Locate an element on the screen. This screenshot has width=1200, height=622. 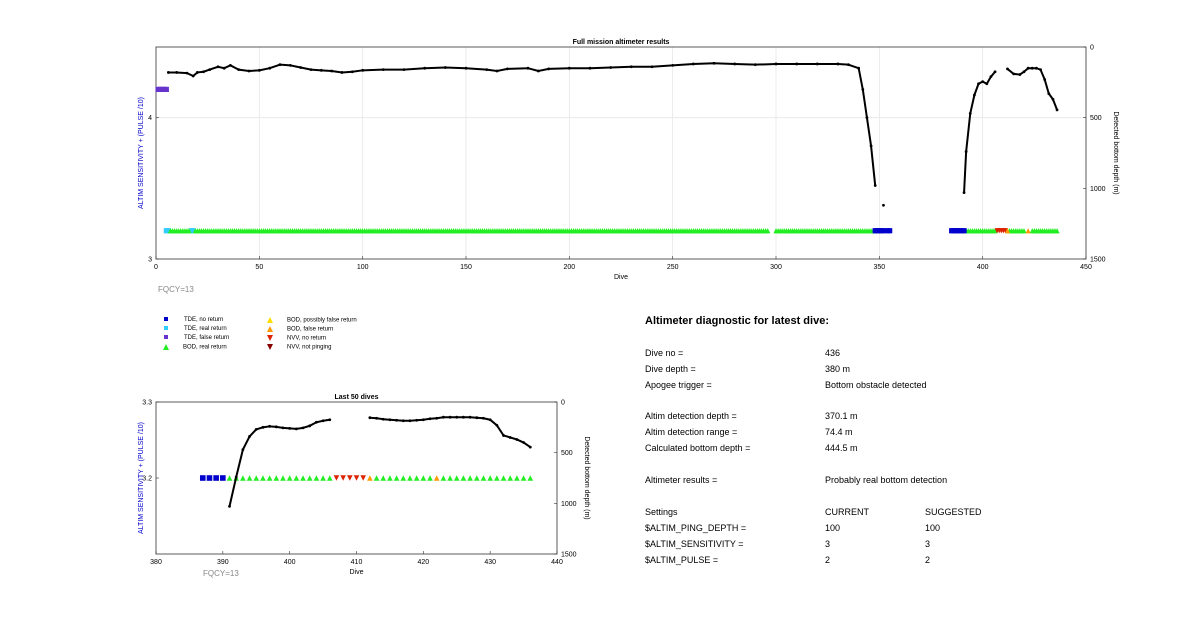
legend-label: TDE, real return is located at coordinates (205, 329).